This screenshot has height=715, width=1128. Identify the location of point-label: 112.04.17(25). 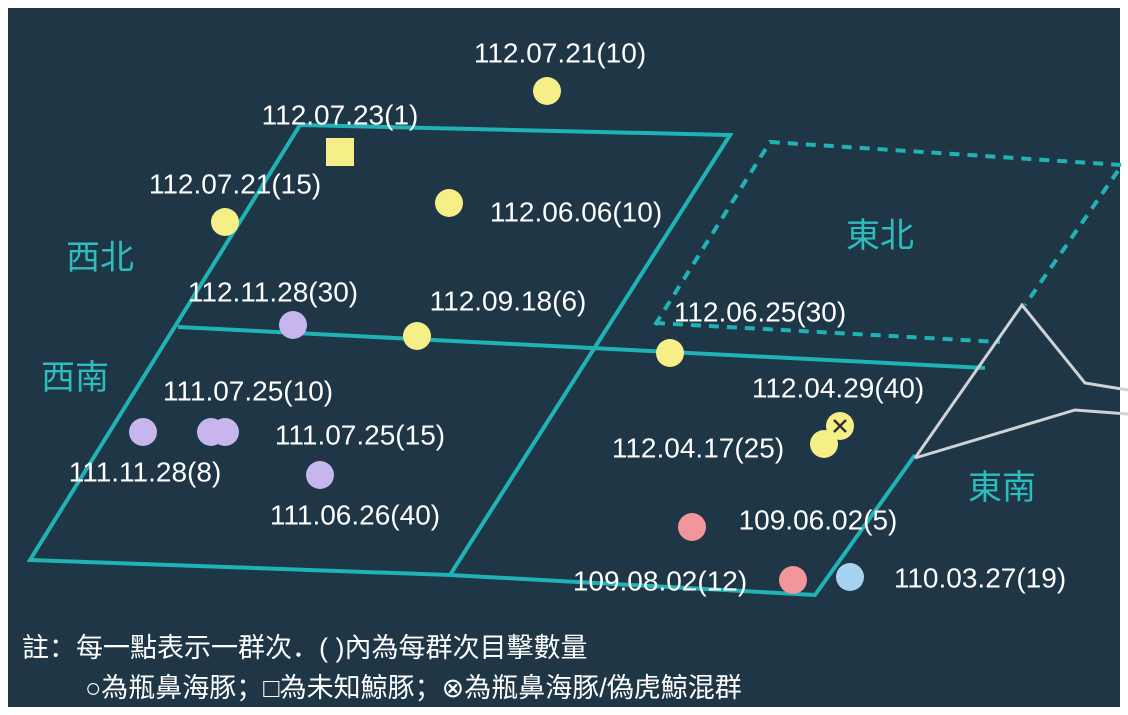
(698, 447).